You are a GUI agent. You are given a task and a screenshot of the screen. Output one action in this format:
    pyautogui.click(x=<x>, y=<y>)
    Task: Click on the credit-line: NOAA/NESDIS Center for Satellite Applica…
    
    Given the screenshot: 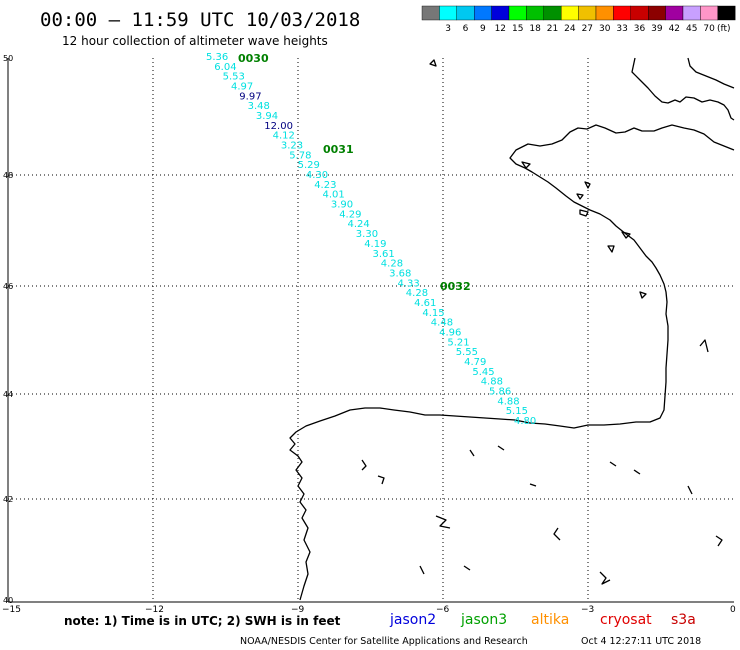 What is the action you would take?
    pyautogui.click(x=384, y=641)
    